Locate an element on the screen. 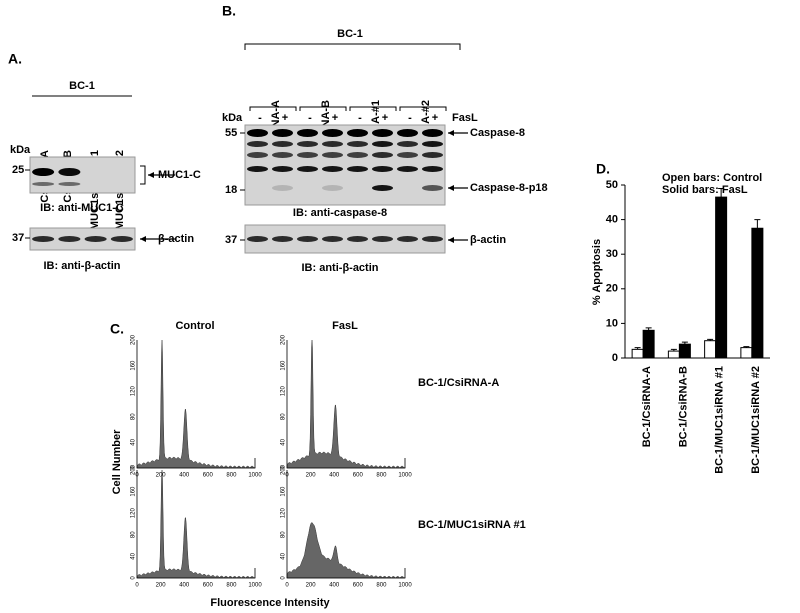  x-tick-label: BC-1/CsiRNA-B is located at coordinates (683, 406).